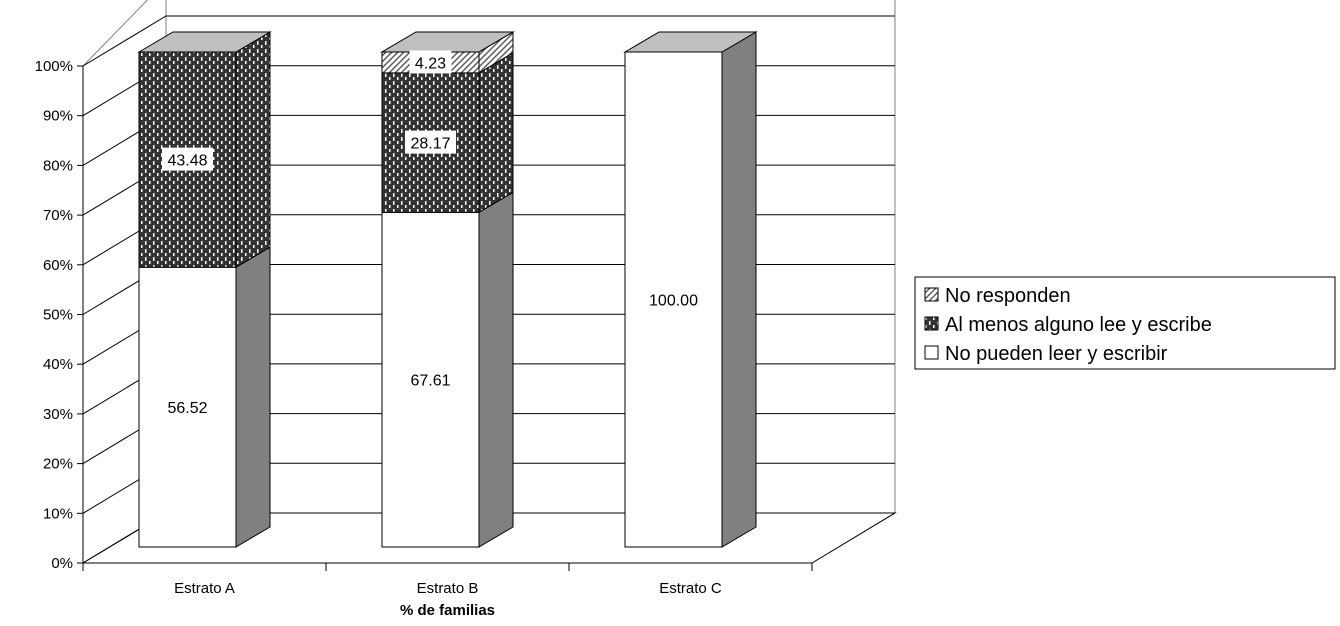 The height and width of the screenshot is (626, 1340). I want to click on x-tick-label: Estrato B, so click(448, 588).